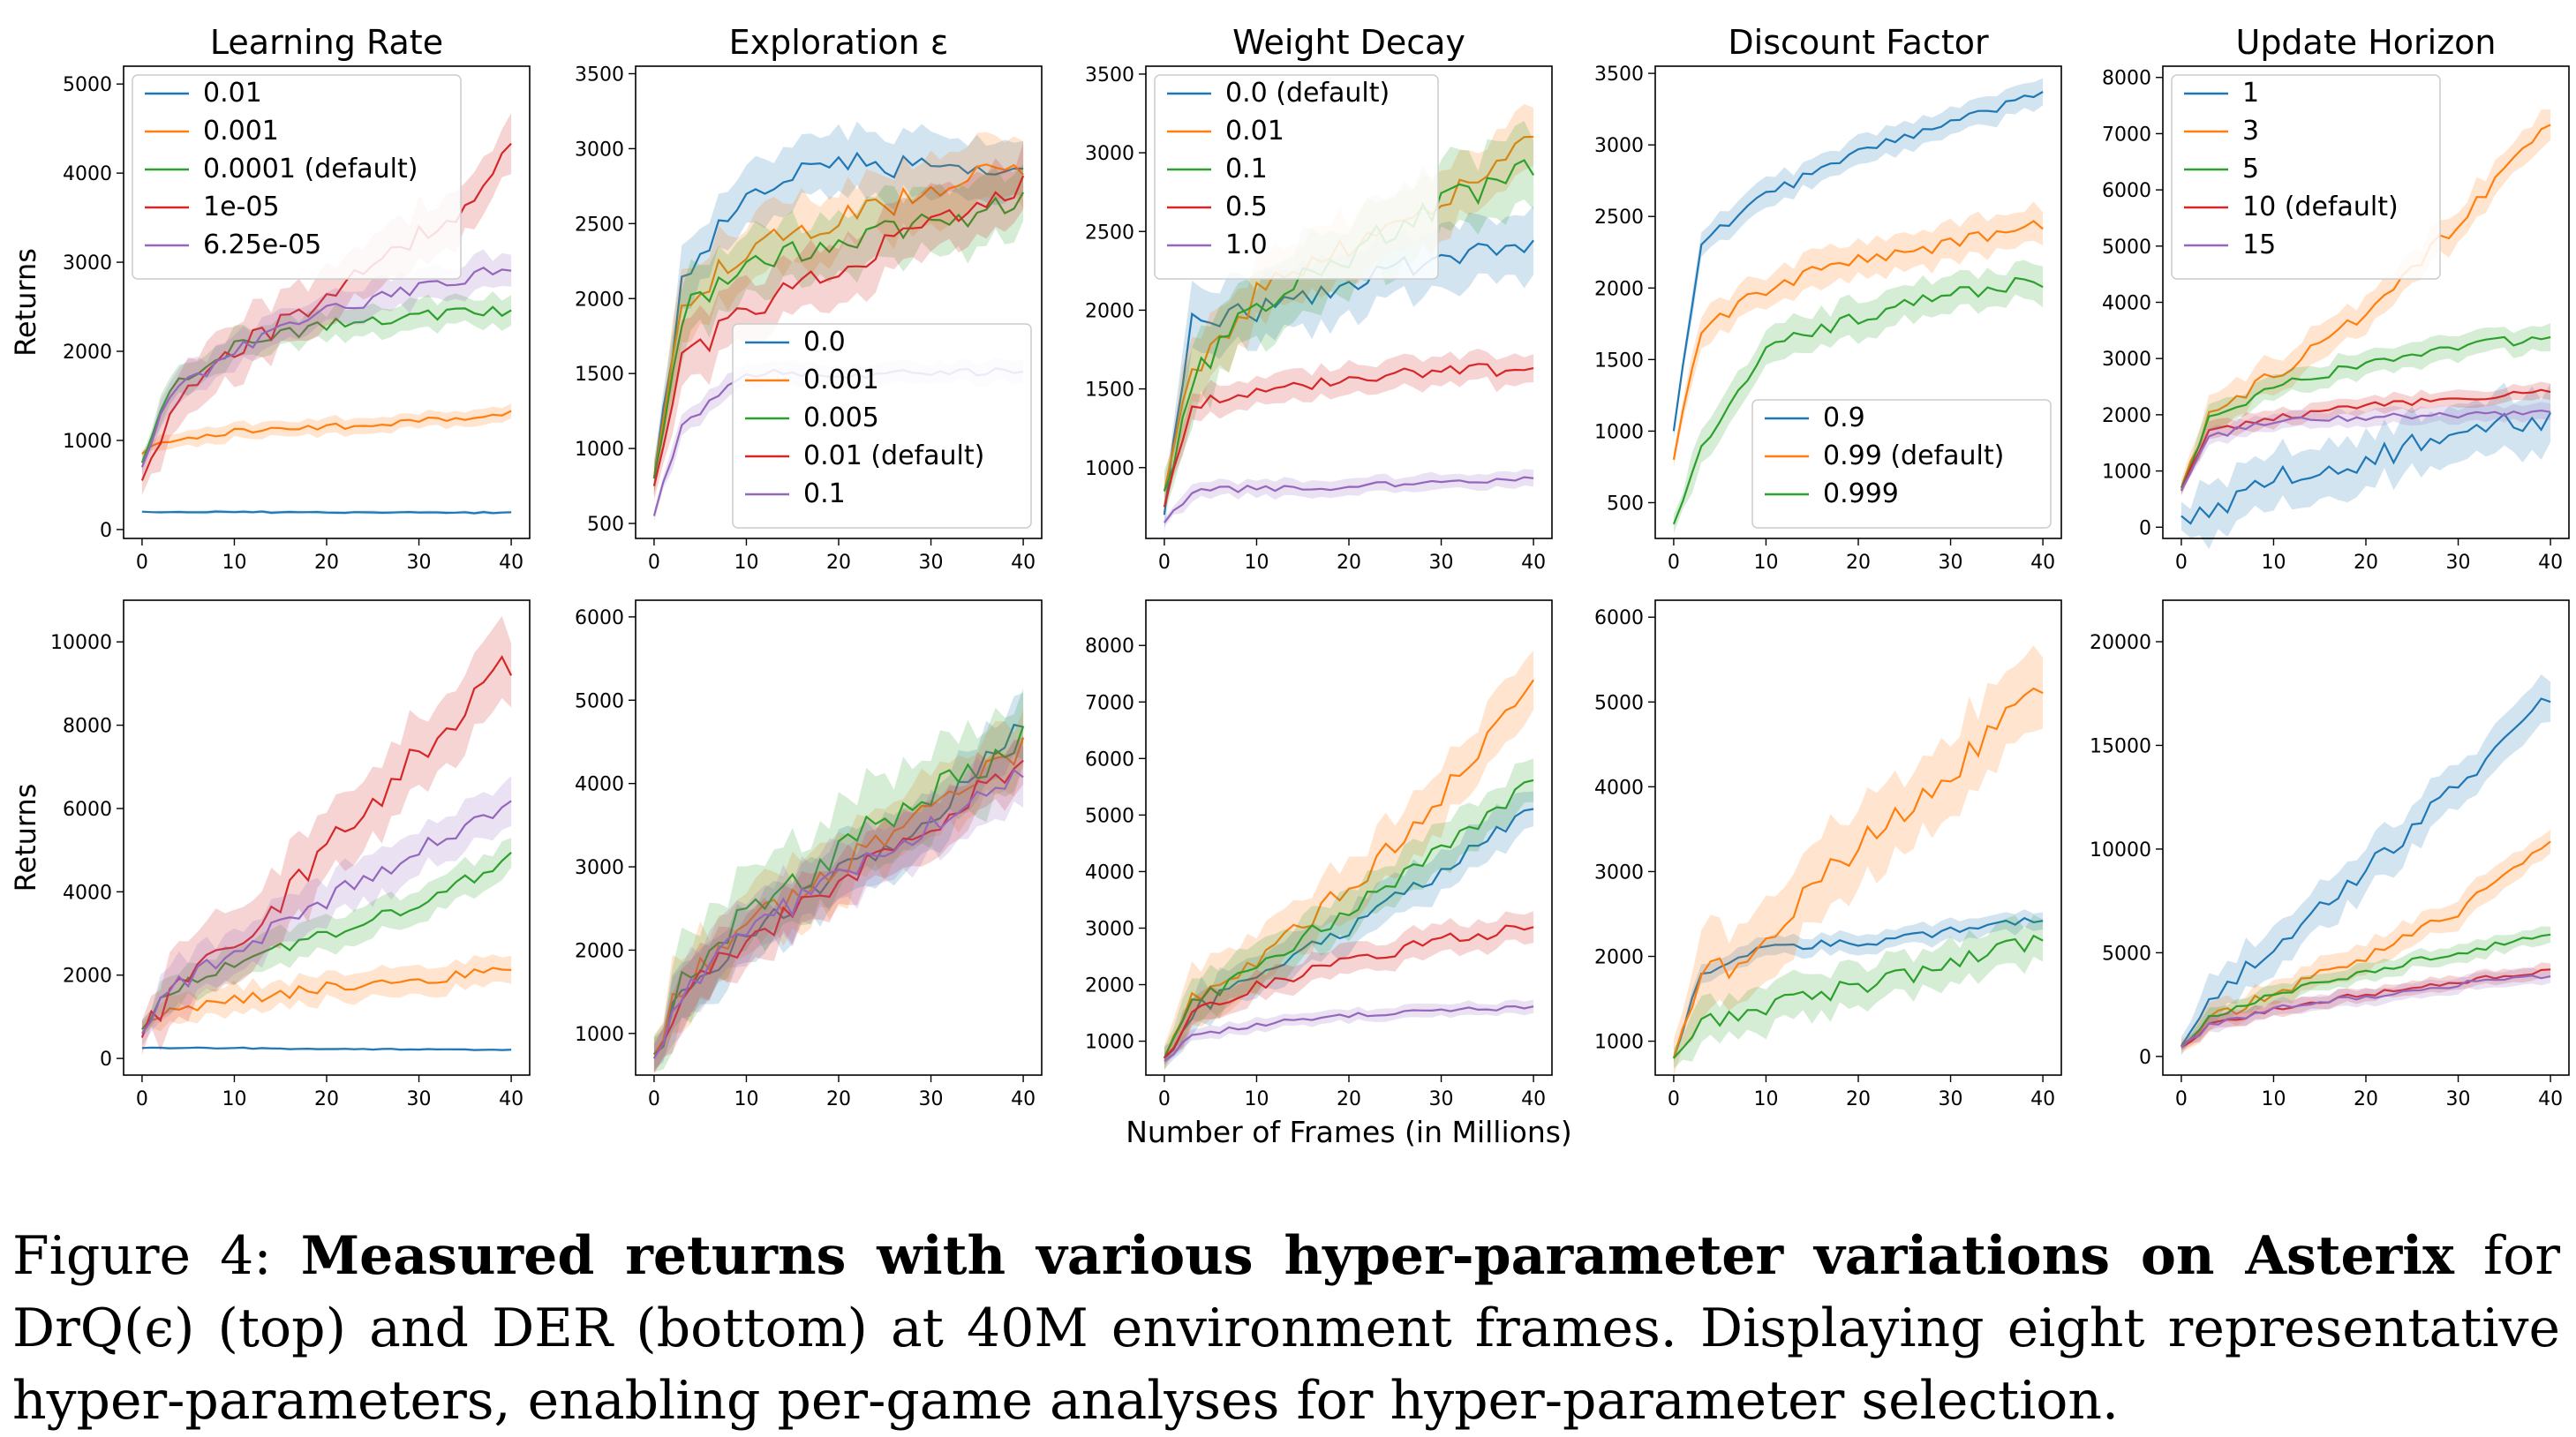  I want to click on legend-entry: 0.1, so click(1247, 169).